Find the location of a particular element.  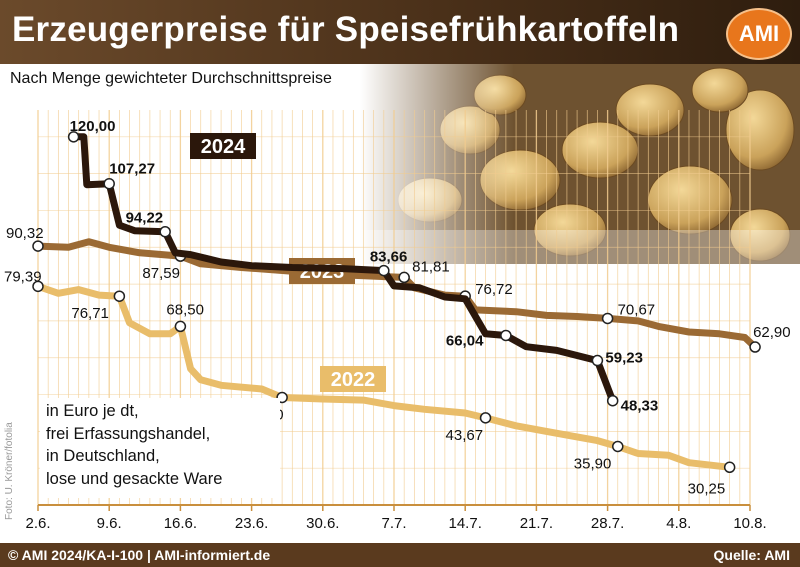

data-label-2023: 90,32 is located at coordinates (25, 233).